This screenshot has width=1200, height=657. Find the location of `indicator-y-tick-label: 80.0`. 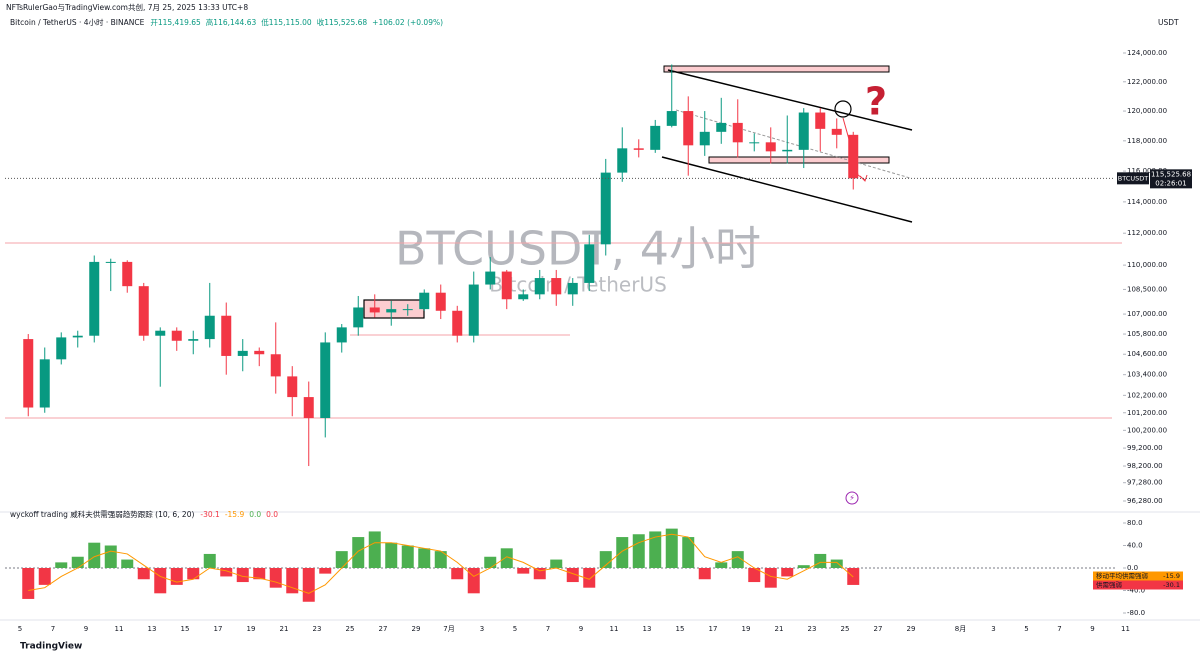

indicator-y-tick-label: 80.0 is located at coordinates (1135, 523).